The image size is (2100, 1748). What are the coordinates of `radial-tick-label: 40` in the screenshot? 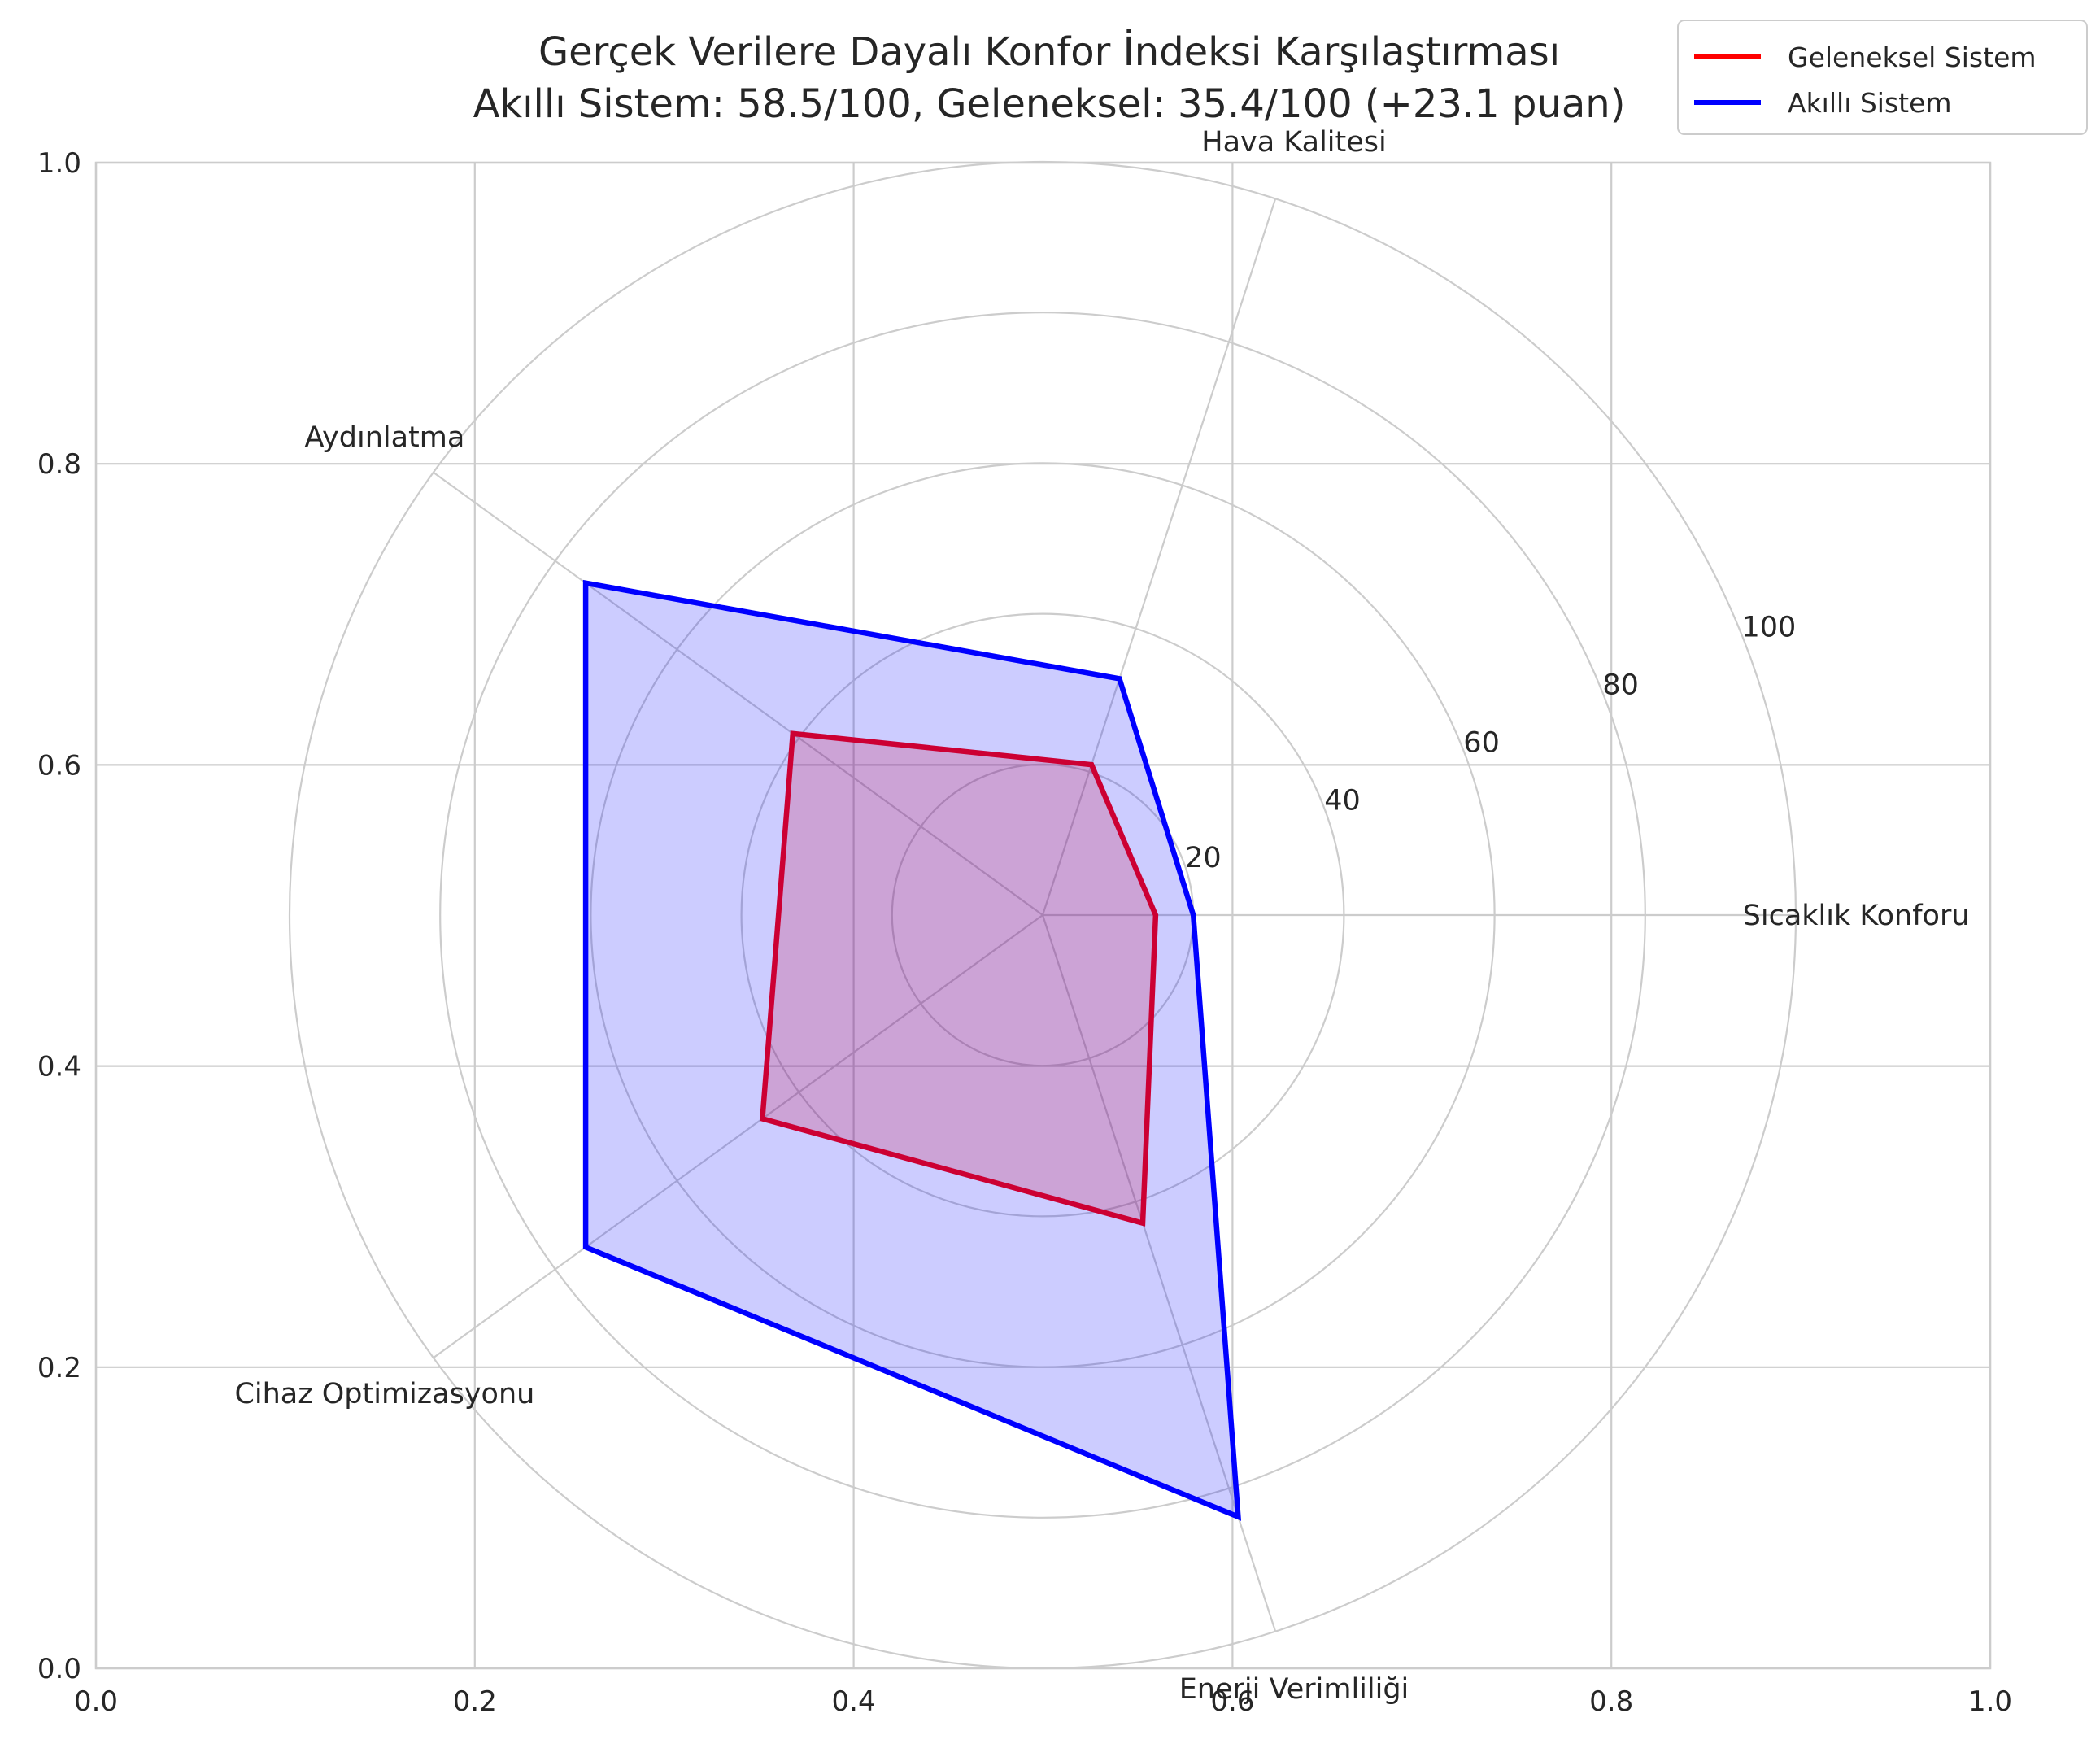 It's located at (1342, 800).